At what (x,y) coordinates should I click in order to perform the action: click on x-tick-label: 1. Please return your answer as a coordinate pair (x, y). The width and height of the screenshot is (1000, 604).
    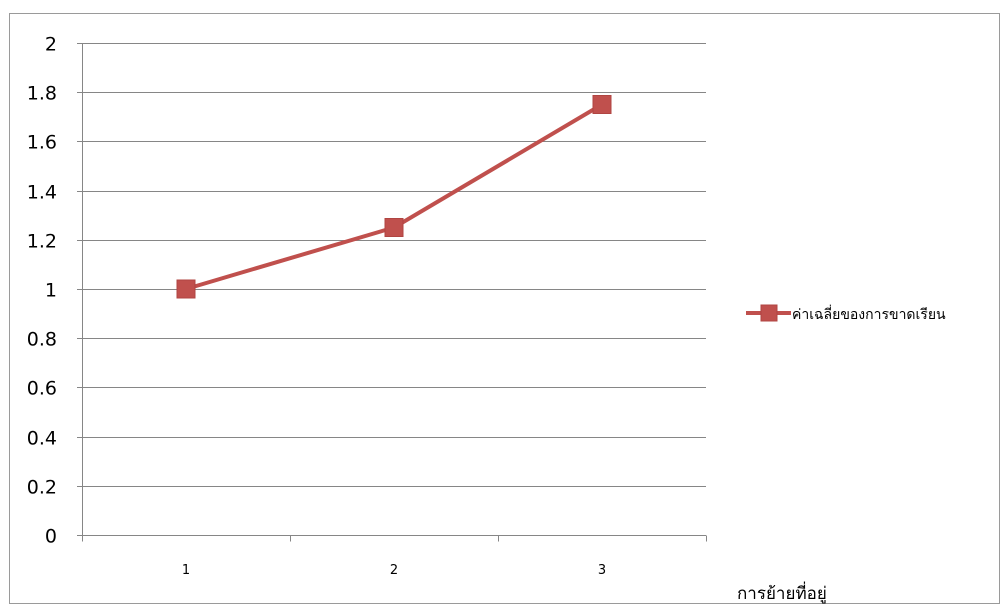
    Looking at the image, I should click on (186, 570).